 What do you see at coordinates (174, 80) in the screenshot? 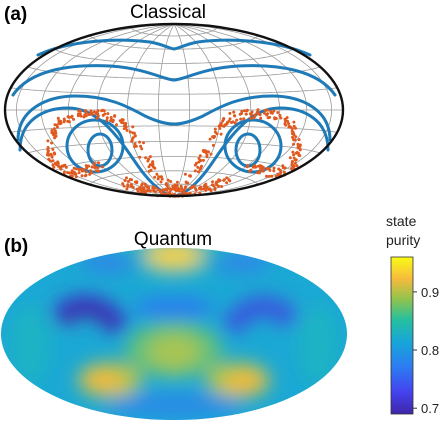
I see `orbit-upper-band` at bounding box center [174, 80].